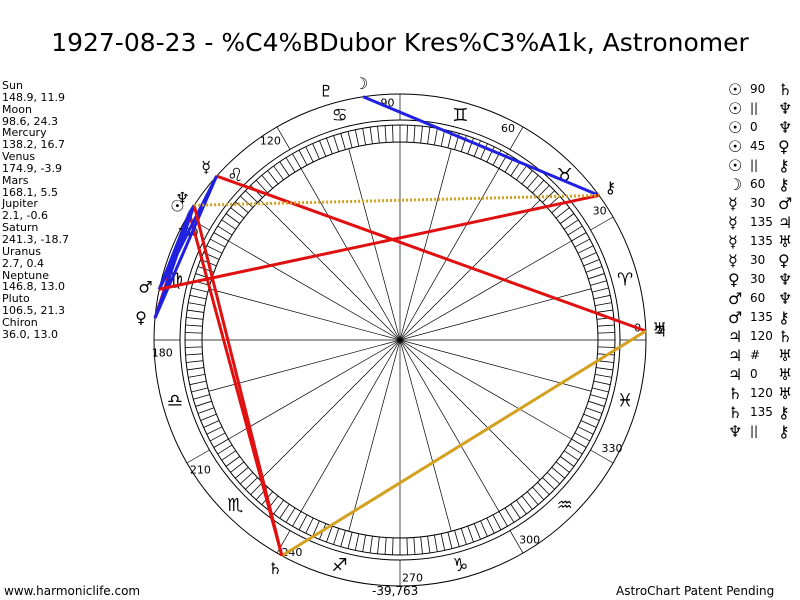  What do you see at coordinates (735, 374) in the screenshot?
I see `aspect-planet1-icon: ♃` at bounding box center [735, 374].